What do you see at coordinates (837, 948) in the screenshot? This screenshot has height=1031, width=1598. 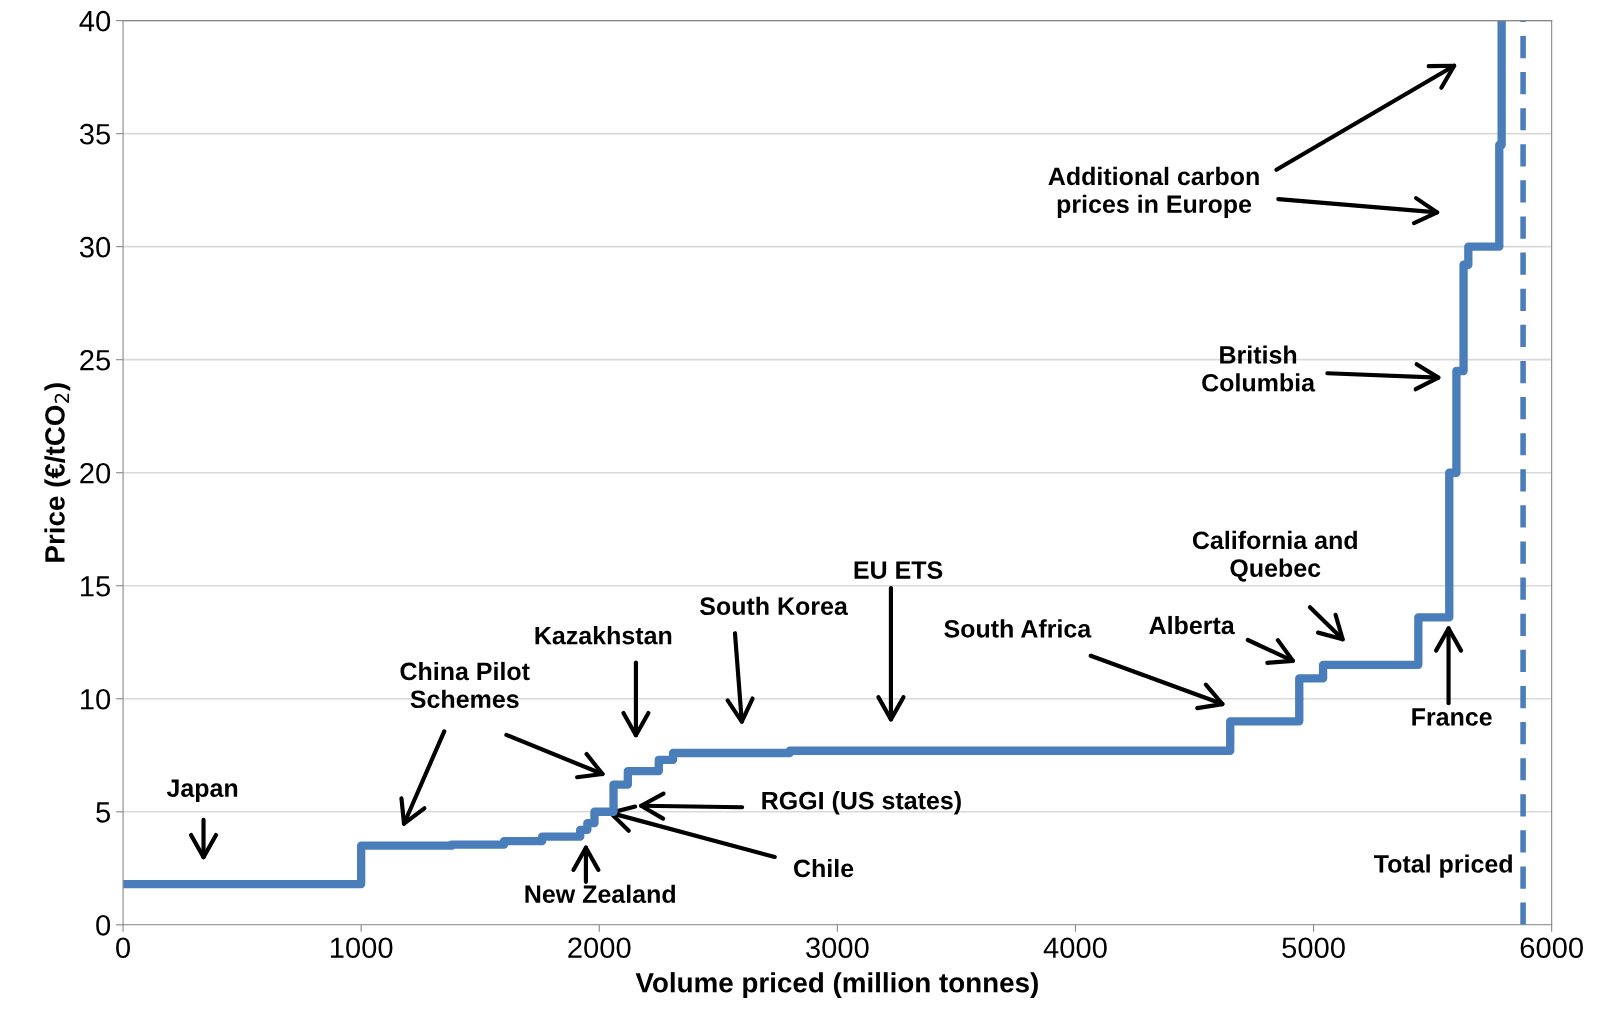 I see `x-tick-label: 3000` at bounding box center [837, 948].